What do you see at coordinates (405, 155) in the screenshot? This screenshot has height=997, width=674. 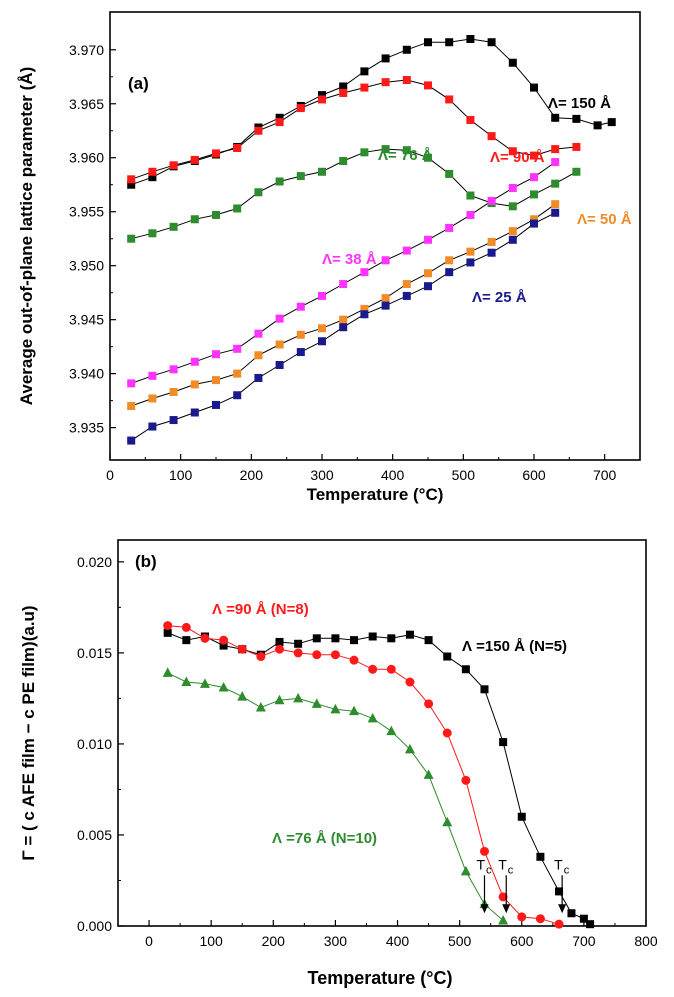 I see `legend-label-76: Λ= 76 Å` at bounding box center [405, 155].